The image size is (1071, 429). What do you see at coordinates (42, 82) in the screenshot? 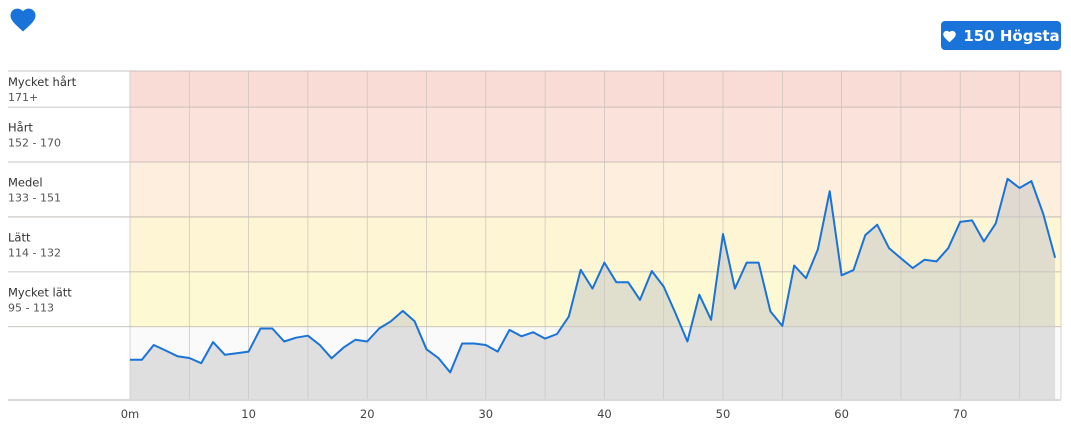
I see `zone-name-label: Mycket hårt` at bounding box center [42, 82].